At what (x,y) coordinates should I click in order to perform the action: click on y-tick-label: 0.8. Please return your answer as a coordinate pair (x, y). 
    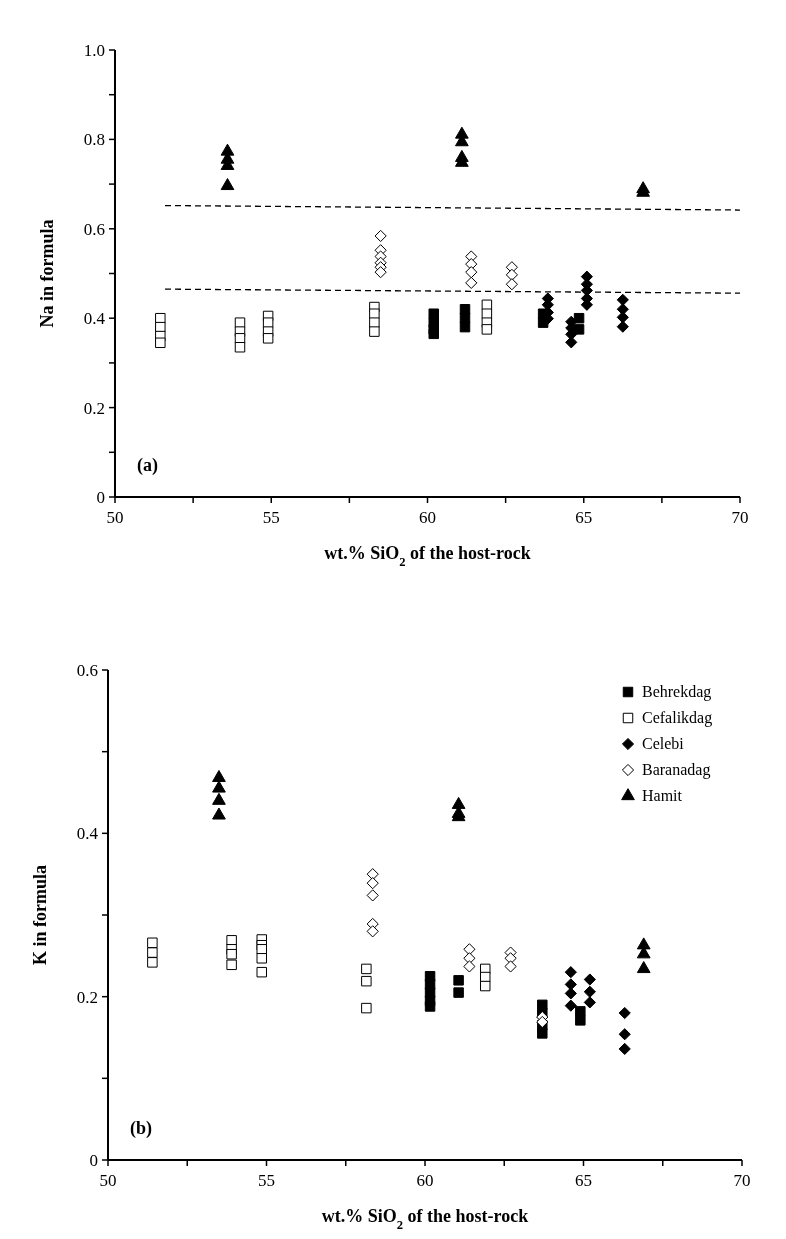
    Looking at the image, I should click on (94, 140).